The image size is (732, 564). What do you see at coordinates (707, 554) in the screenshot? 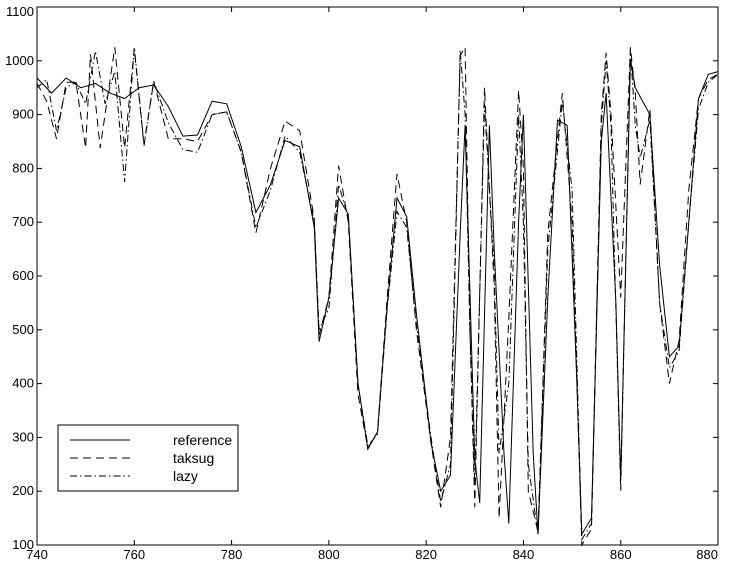
I see `x-tick-label: 880` at bounding box center [707, 554].